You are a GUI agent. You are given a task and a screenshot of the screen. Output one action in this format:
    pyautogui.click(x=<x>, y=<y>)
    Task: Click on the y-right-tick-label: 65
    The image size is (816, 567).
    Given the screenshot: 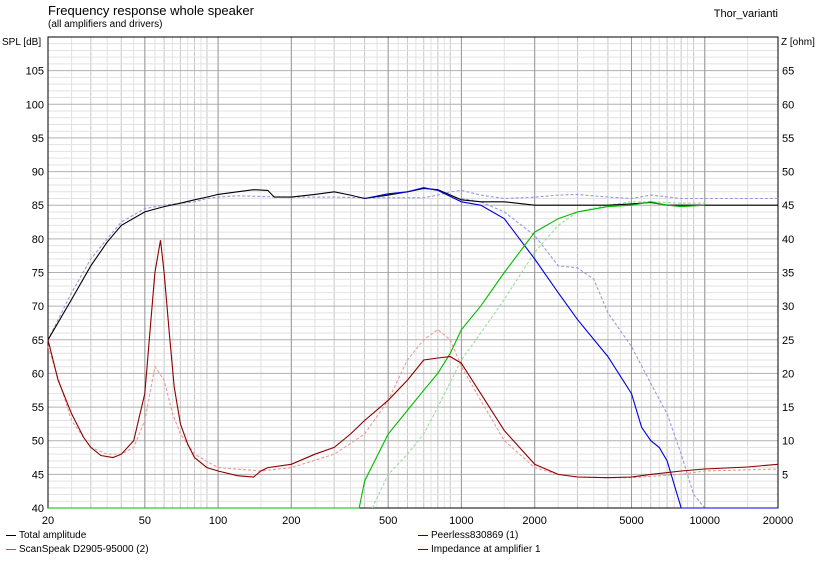 What is the action you would take?
    pyautogui.click(x=788, y=72)
    